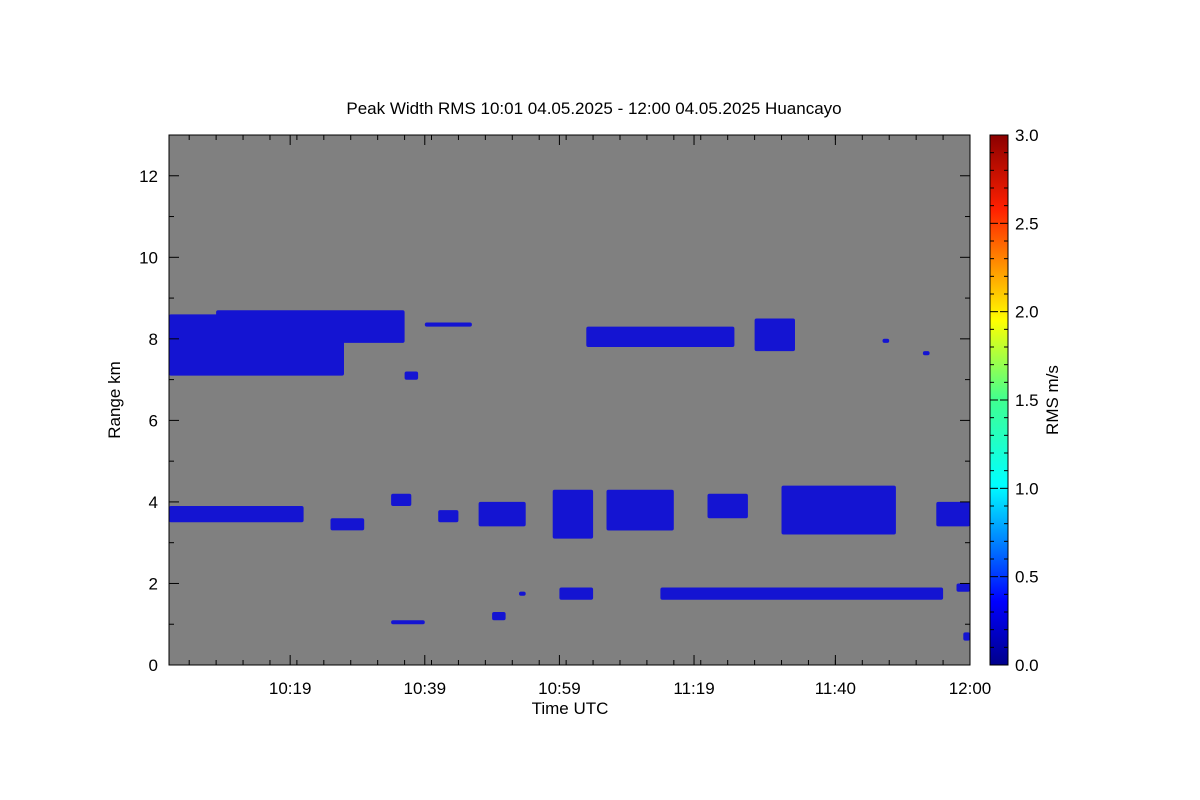 Image resolution: width=1200 pixels, height=800 pixels. Describe the element at coordinates (290, 688) in the screenshot. I see `x-tick-label: 10:19` at that location.